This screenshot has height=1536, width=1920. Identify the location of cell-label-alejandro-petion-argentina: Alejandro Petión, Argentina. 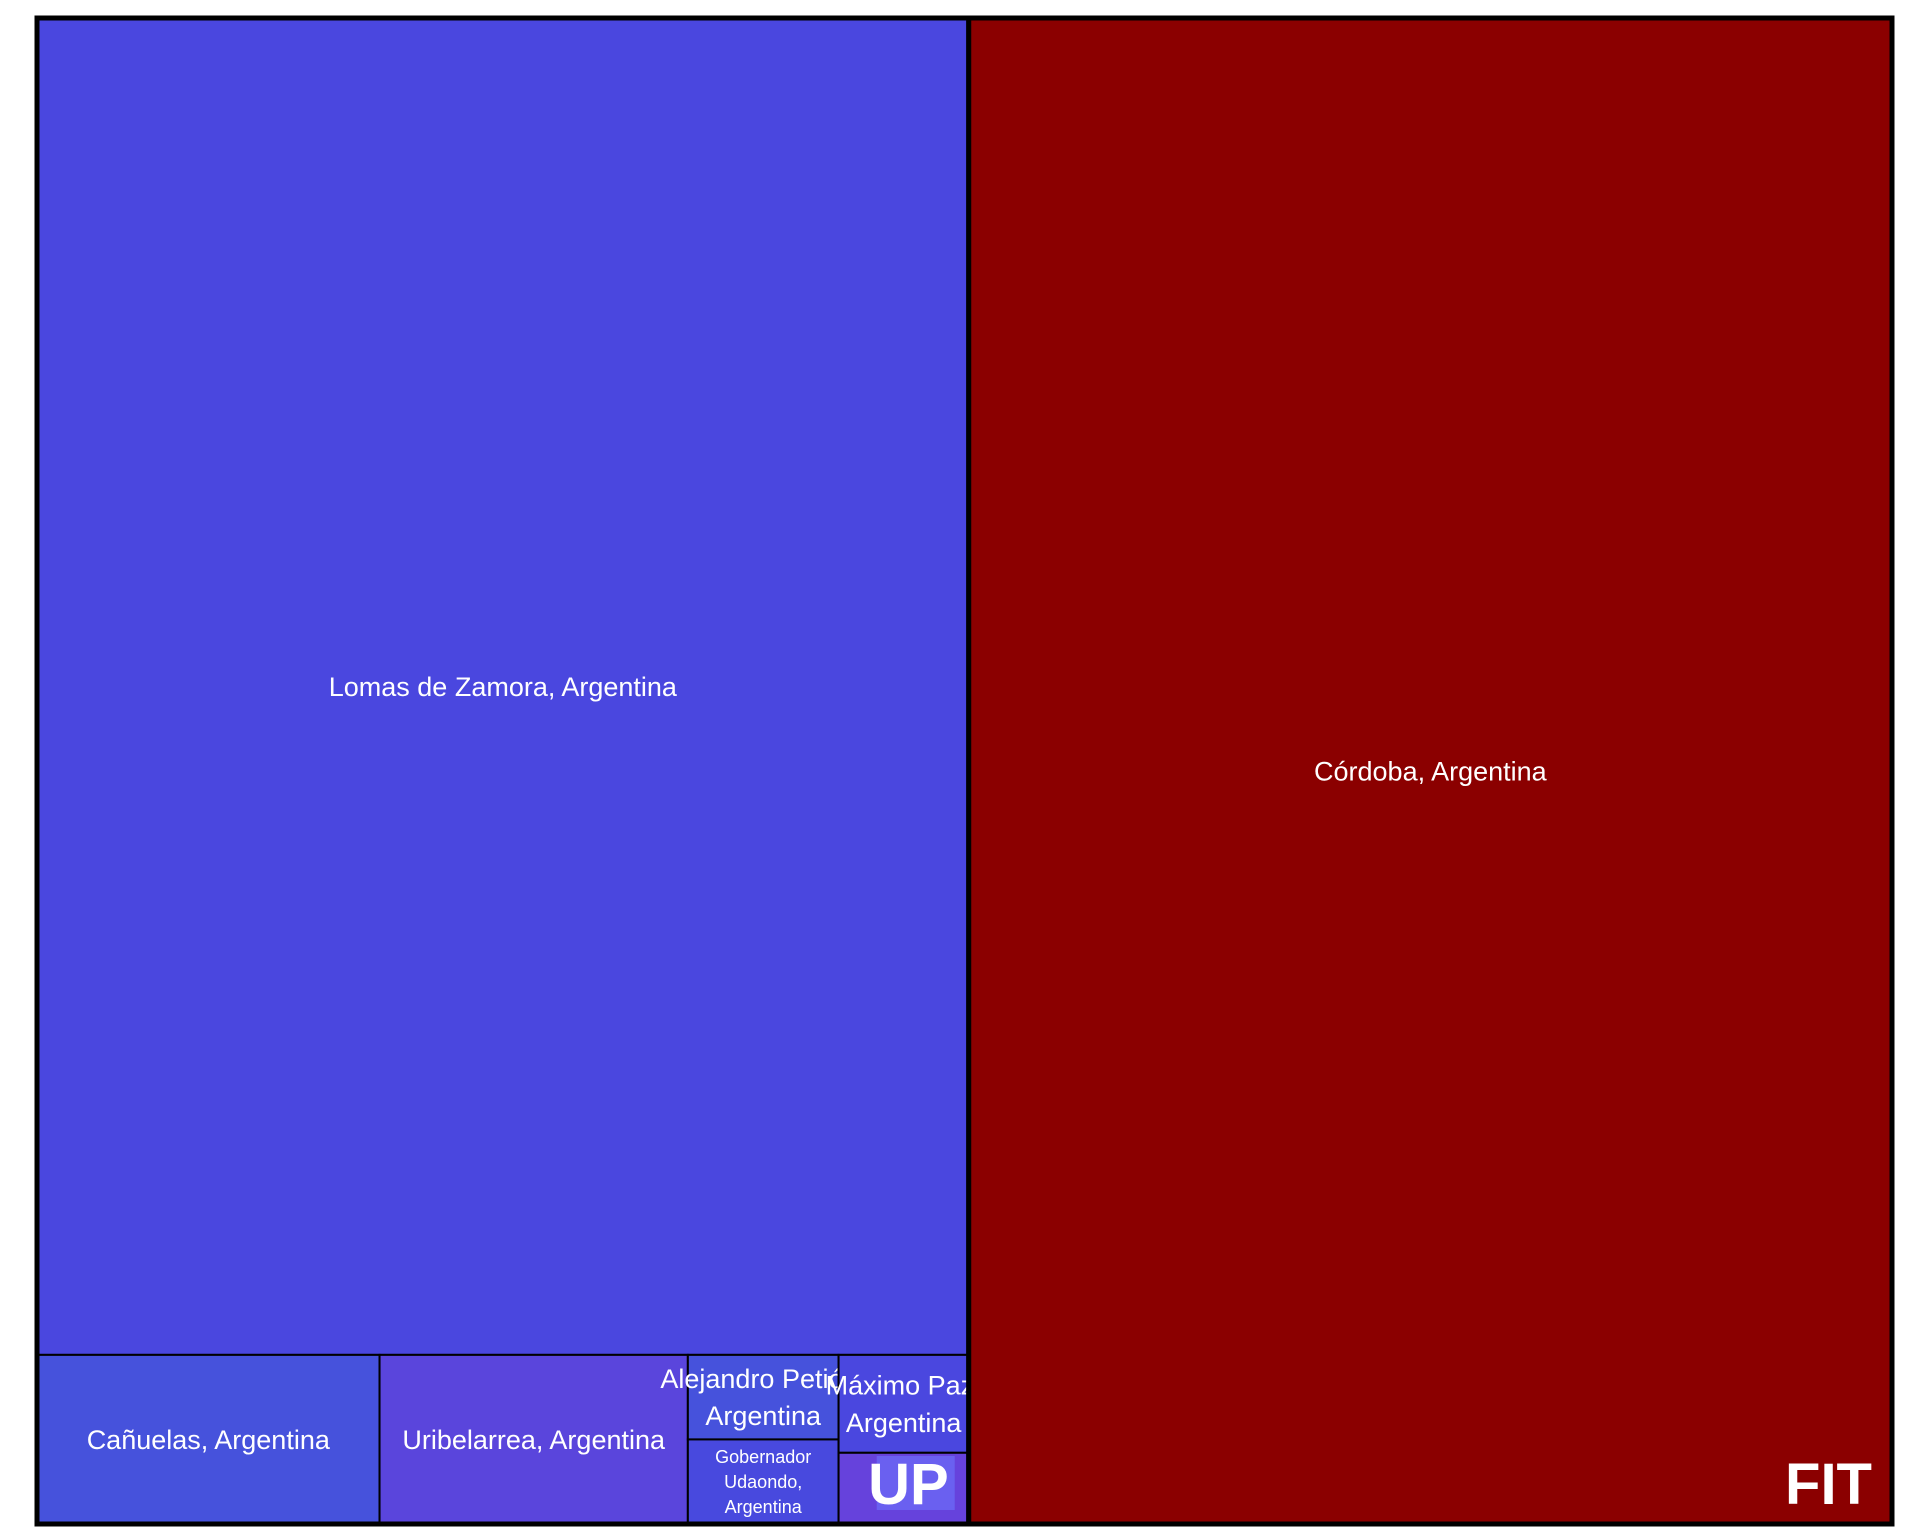
(763, 1397).